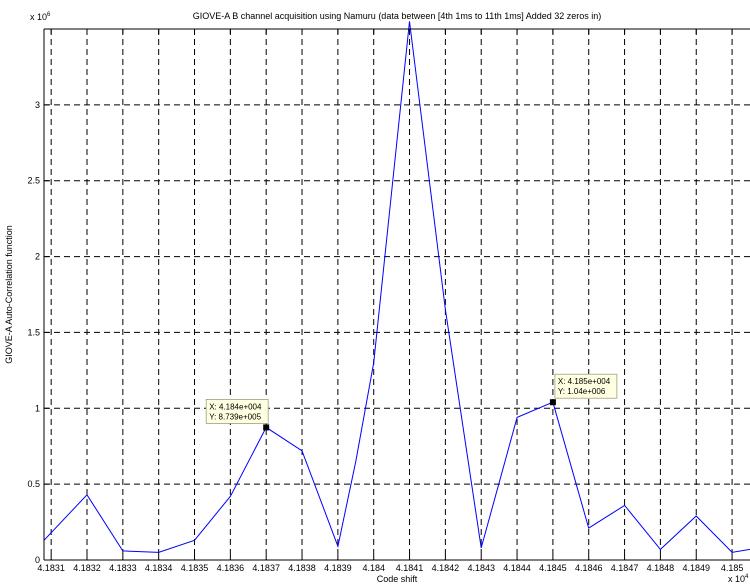 The height and width of the screenshot is (588, 750). Describe the element at coordinates (446, 568) in the screenshot. I see `x-tick-label: 4.1842` at that location.